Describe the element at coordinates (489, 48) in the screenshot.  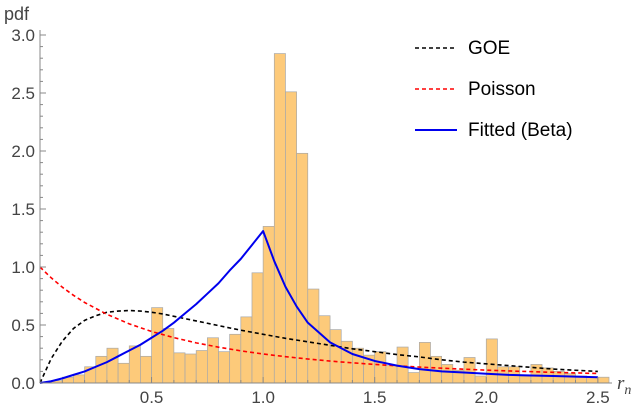
I see `legend-label: GOE` at that location.